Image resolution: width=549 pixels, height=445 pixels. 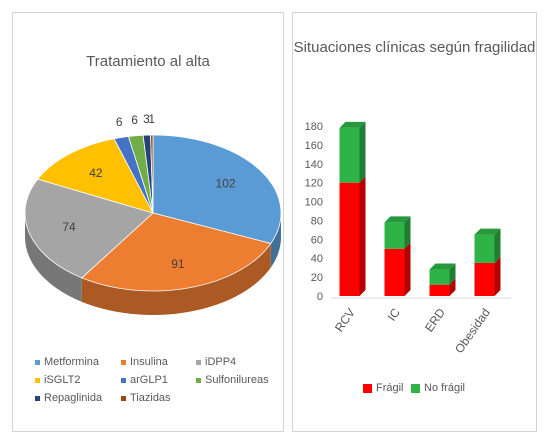 What do you see at coordinates (221, 362) in the screenshot?
I see `legend-label: iDPP4` at bounding box center [221, 362].